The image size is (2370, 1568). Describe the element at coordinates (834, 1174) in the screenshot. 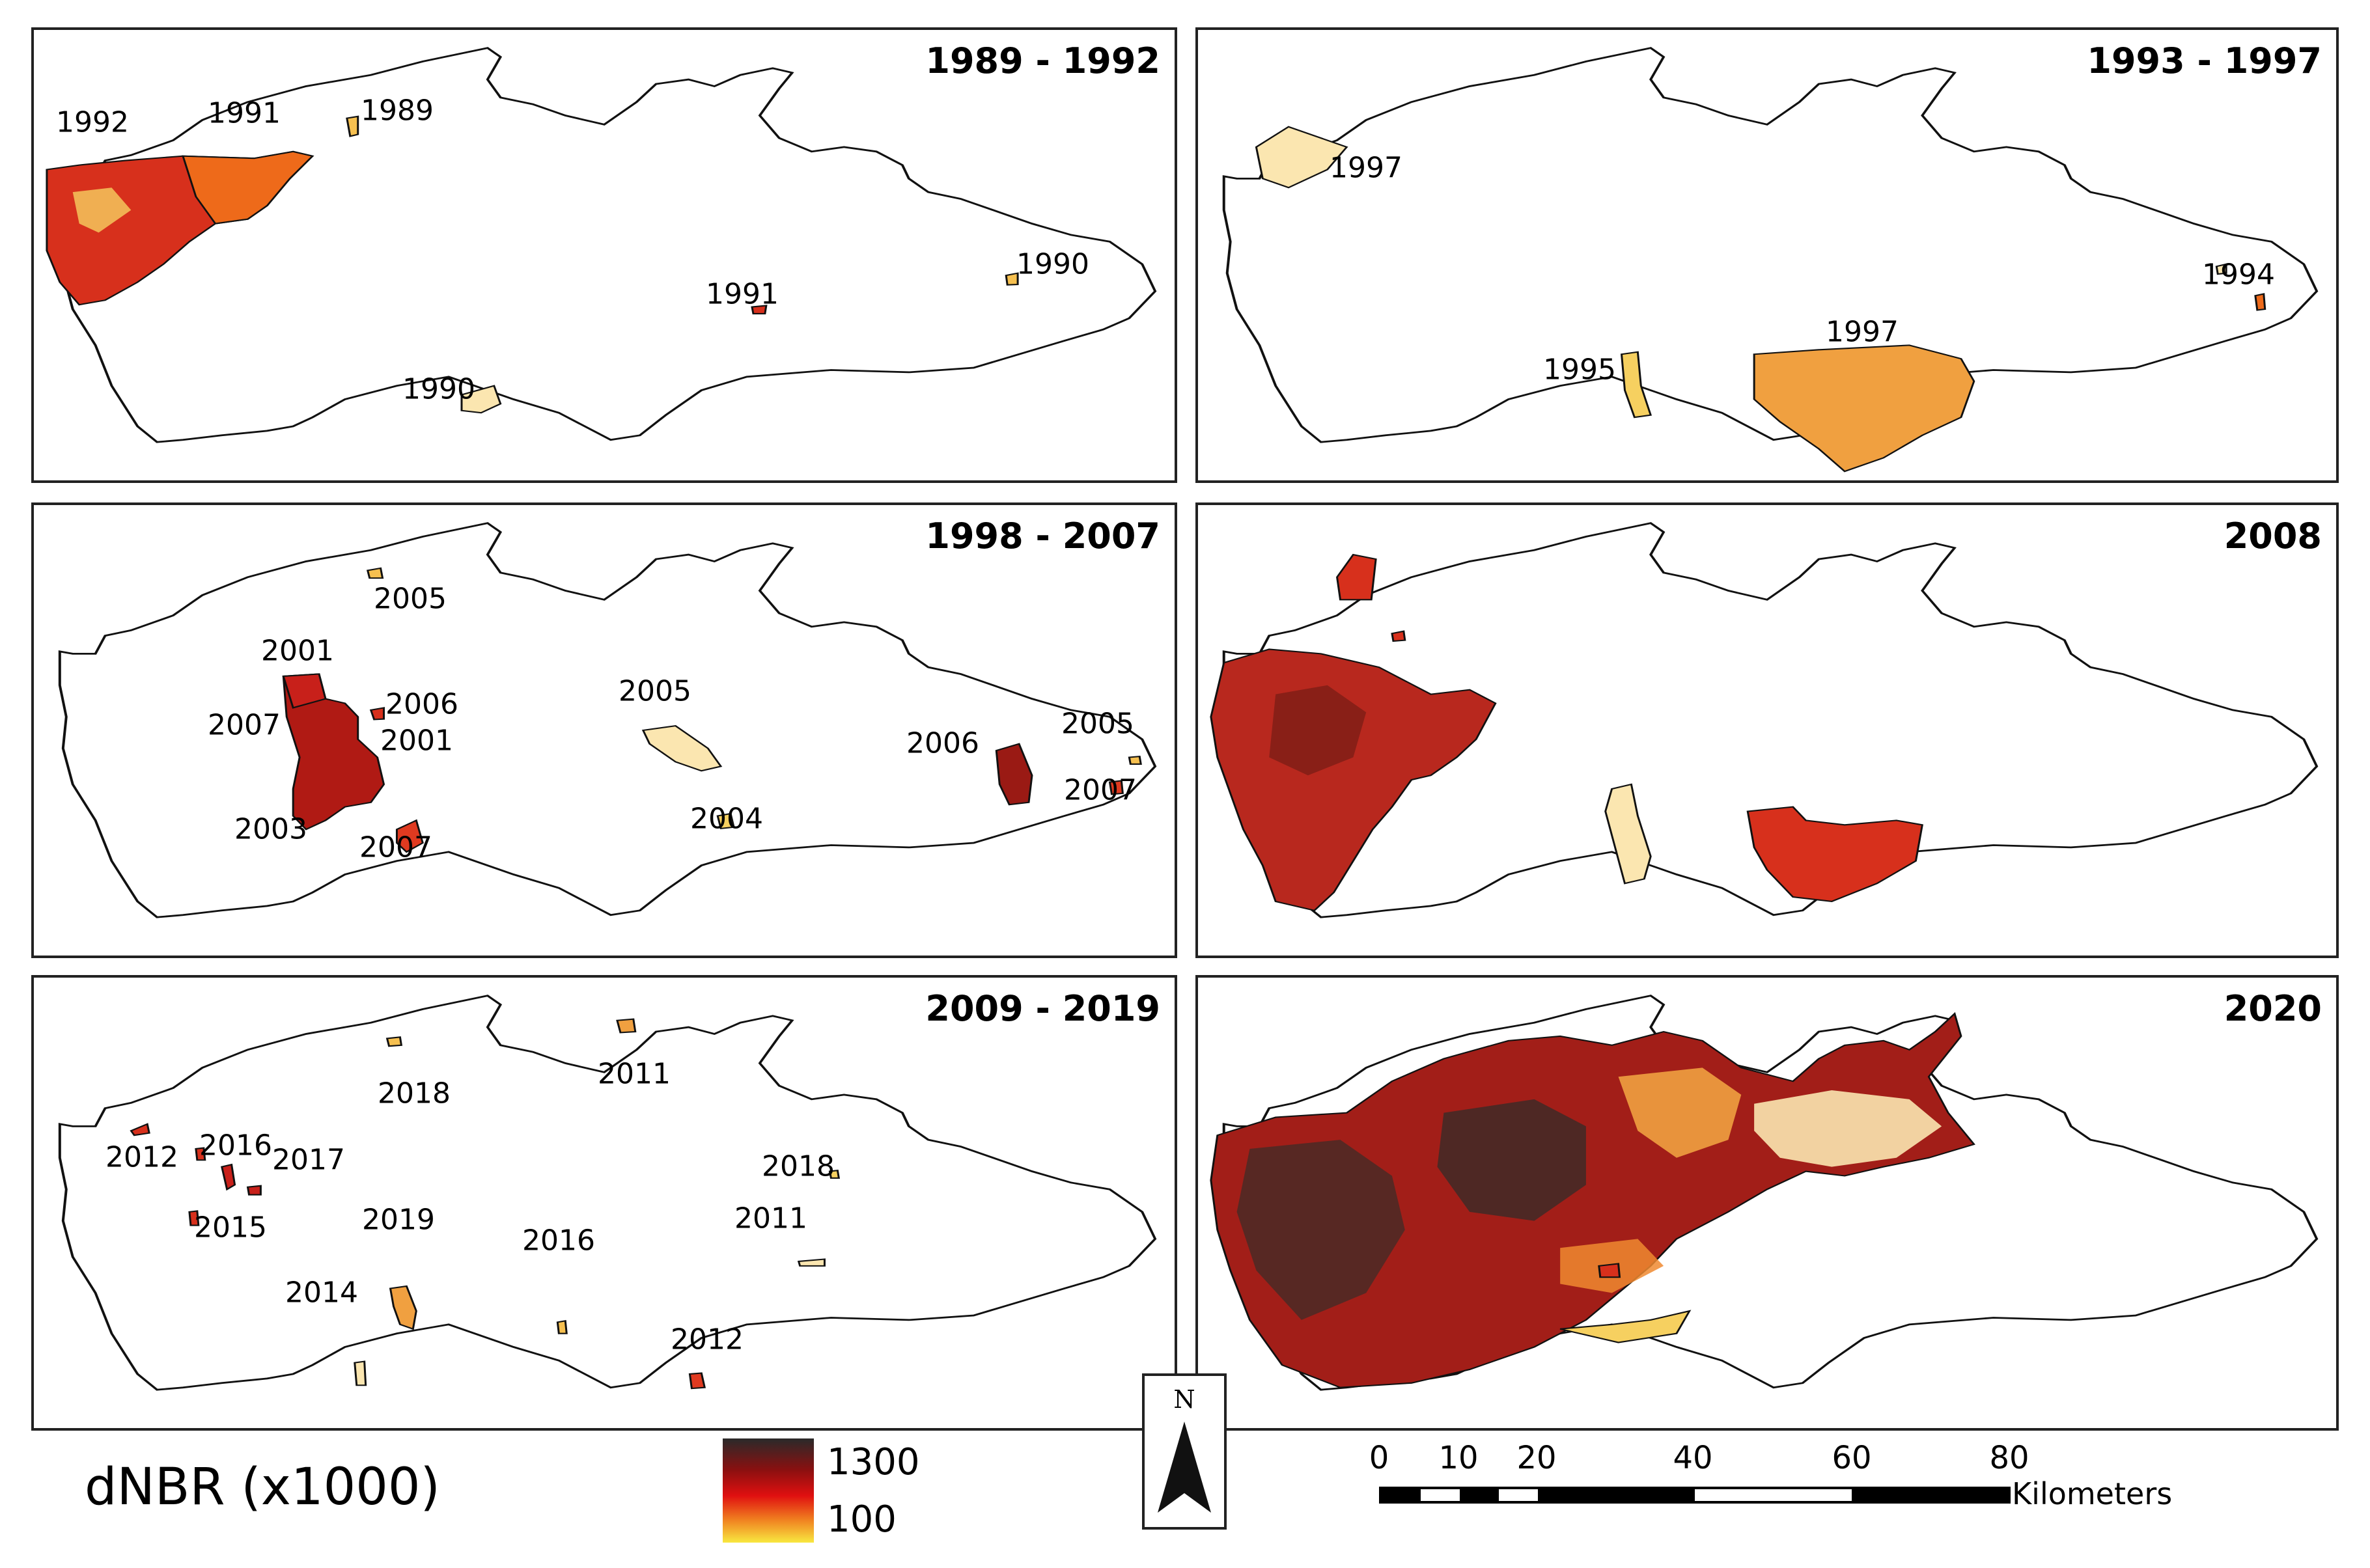

I see `burn-scar-2018-east` at that location.